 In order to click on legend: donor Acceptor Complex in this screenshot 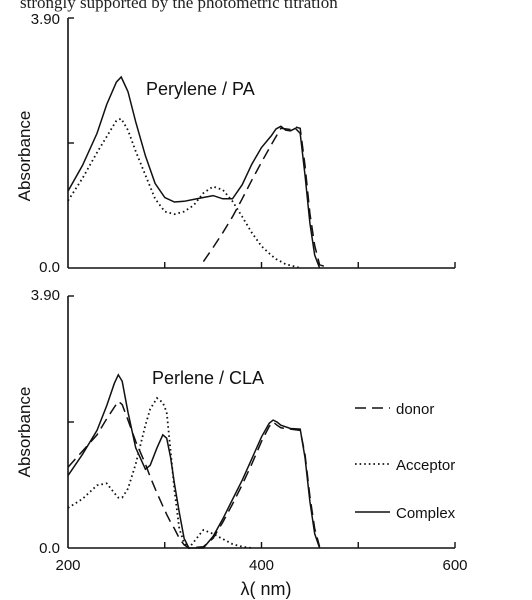, I will do `click(405, 461)`.